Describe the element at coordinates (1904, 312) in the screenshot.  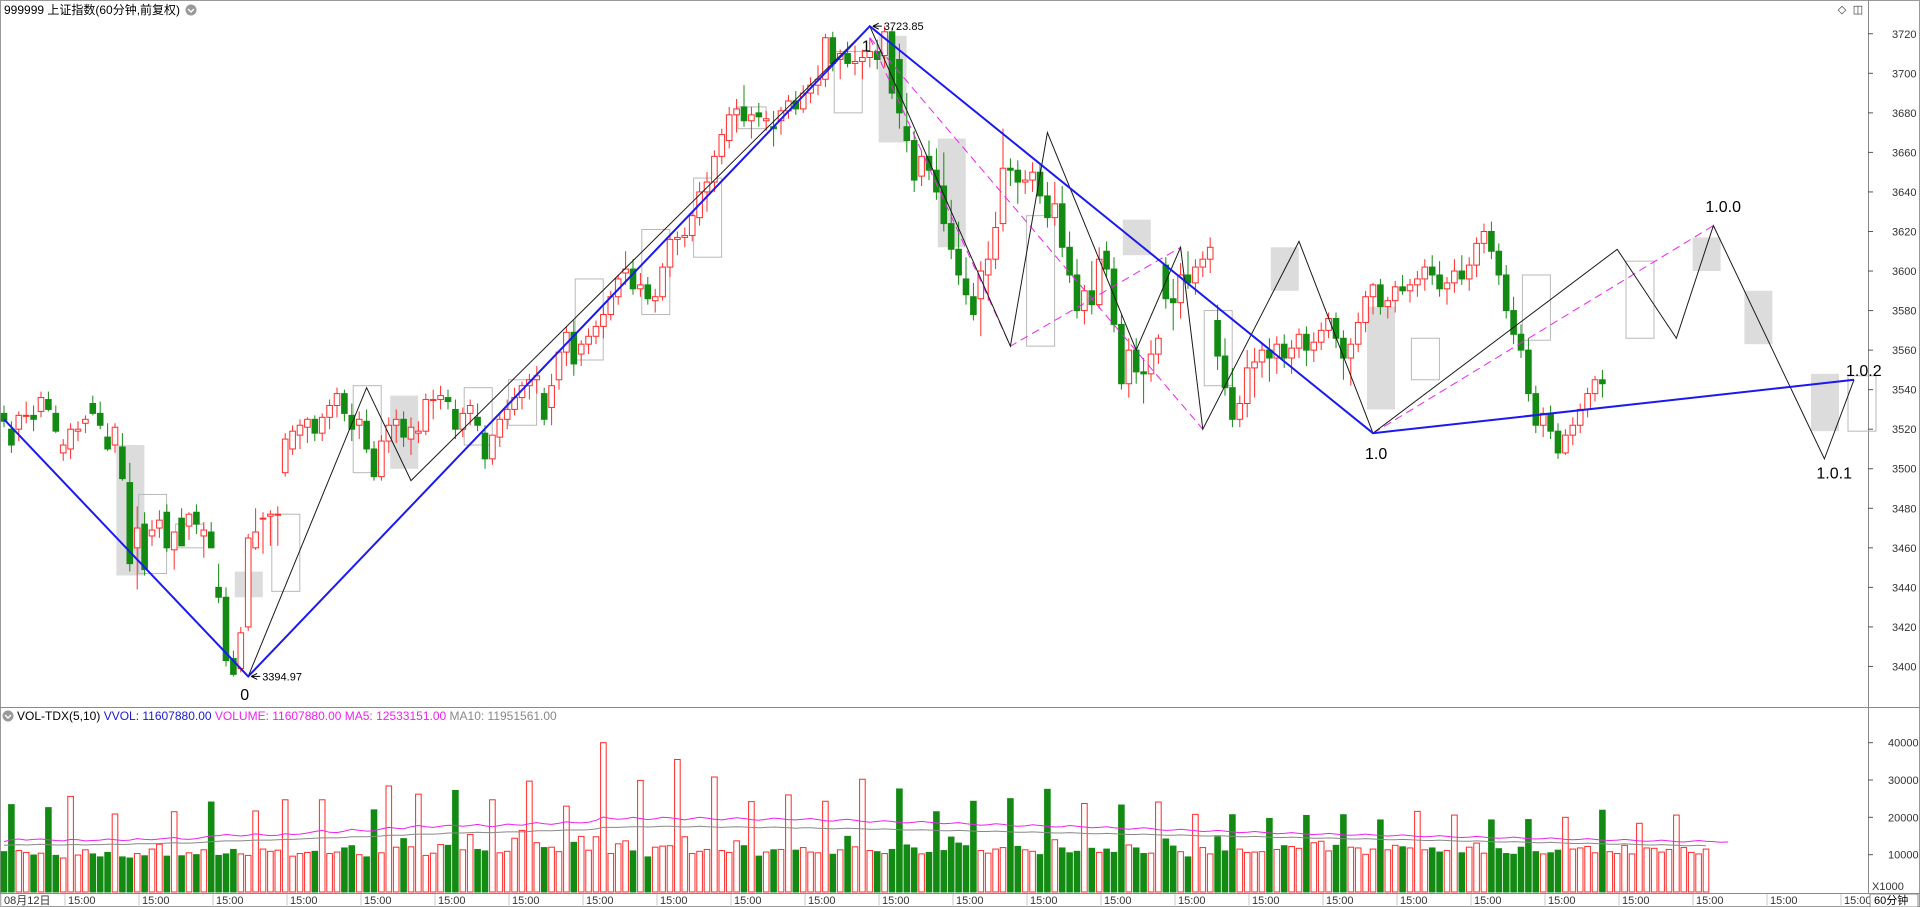
I see `price-tick-label: 3580` at that location.